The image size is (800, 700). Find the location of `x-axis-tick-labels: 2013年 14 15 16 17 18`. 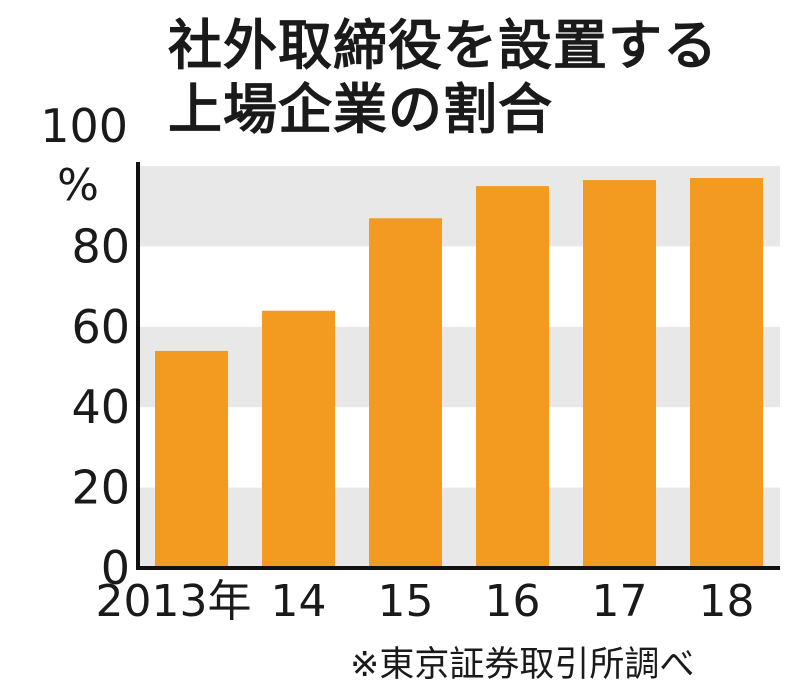

x-axis-tick-labels: 2013年 14 15 16 17 18 is located at coordinates (425, 601).